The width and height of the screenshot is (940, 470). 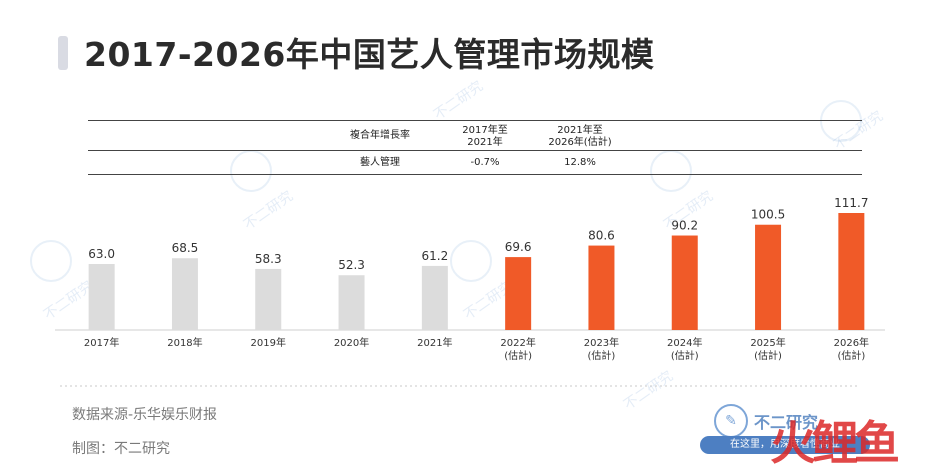 What do you see at coordinates (185, 248) in the screenshot?
I see `bar-value-label: 68.5` at bounding box center [185, 248].